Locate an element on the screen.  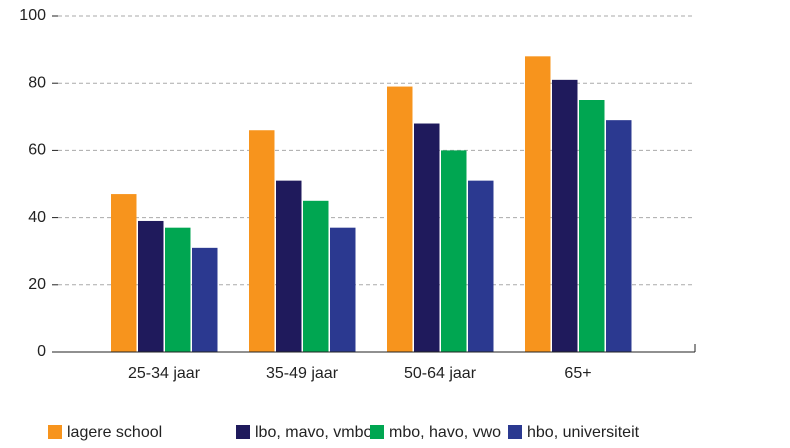
y-tick-label: 20 is located at coordinates (37, 284).